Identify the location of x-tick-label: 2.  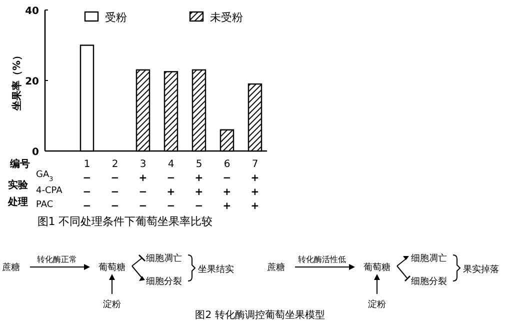
(115, 164).